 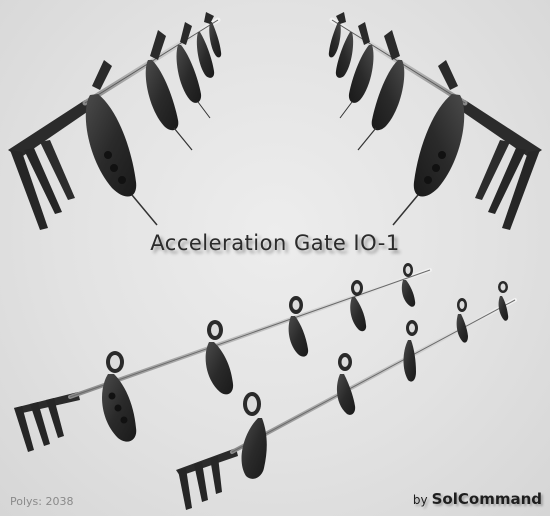 What do you see at coordinates (42, 501) in the screenshot?
I see `poly-count: Polys: 2038` at bounding box center [42, 501].